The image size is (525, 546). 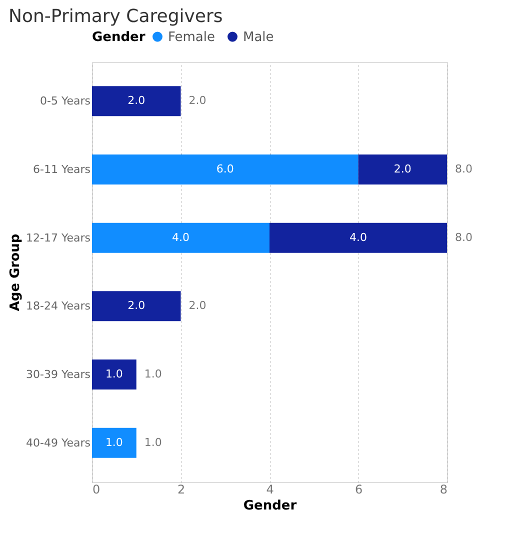 I want to click on chart-title: Non-Primary Caregivers, so click(x=115, y=16).